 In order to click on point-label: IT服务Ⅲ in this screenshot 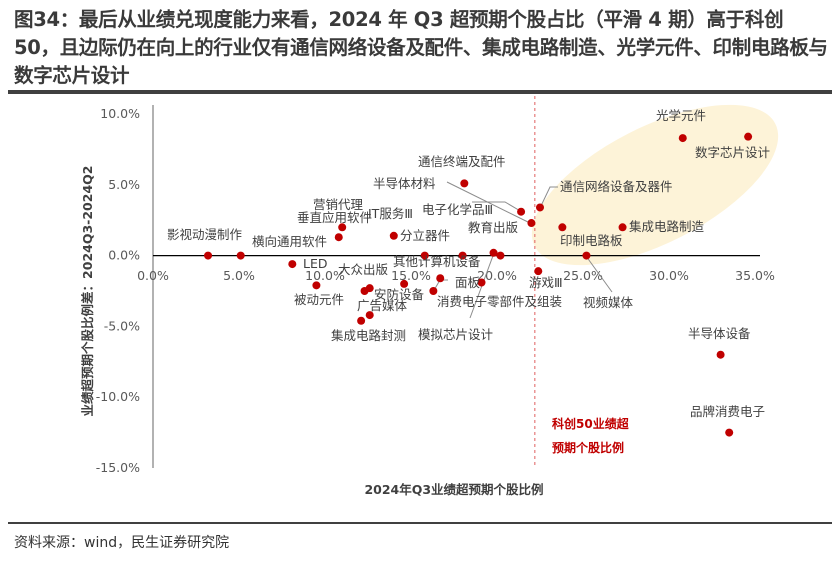, I will do `click(390, 213)`.